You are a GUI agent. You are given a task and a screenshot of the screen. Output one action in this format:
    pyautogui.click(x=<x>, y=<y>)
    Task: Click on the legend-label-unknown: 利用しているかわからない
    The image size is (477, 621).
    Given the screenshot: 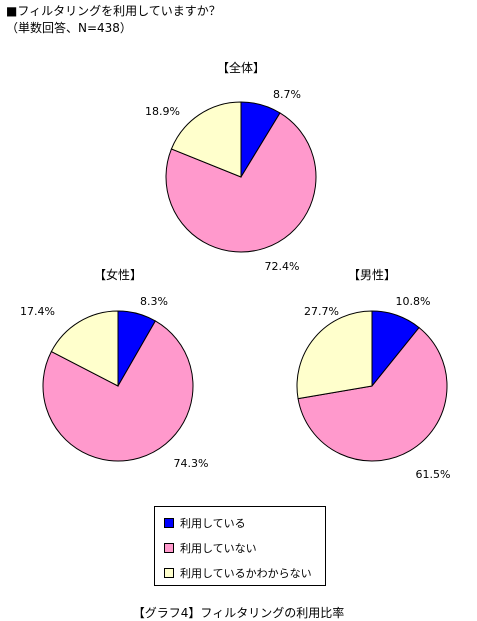 What is the action you would take?
    pyautogui.click(x=246, y=573)
    